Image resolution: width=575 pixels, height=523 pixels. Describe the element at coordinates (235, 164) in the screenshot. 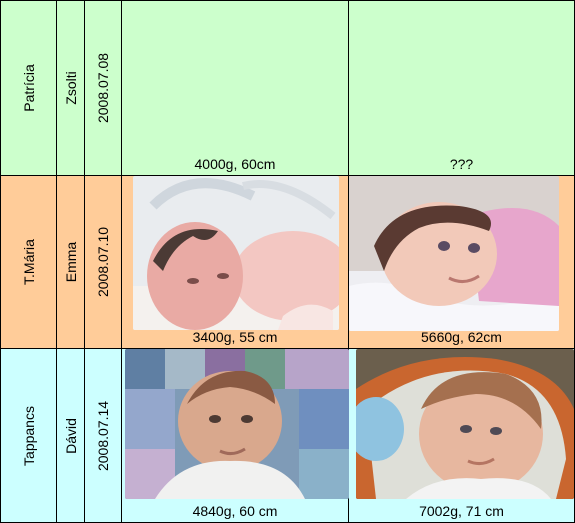

I see `birth-measurements: 4000g, 60cm` at that location.